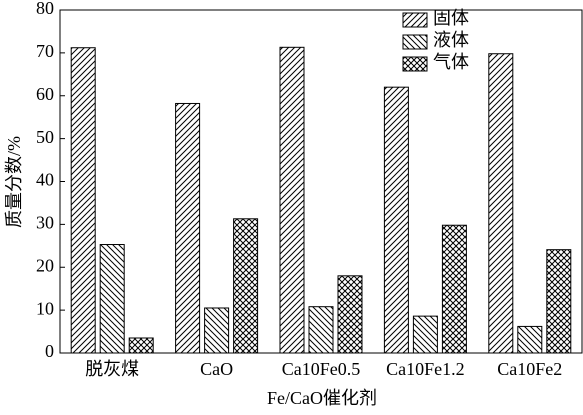 This screenshot has width=583, height=415. What do you see at coordinates (529, 369) in the screenshot?
I see `x-tick-label: Ca10Fe2` at bounding box center [529, 369].